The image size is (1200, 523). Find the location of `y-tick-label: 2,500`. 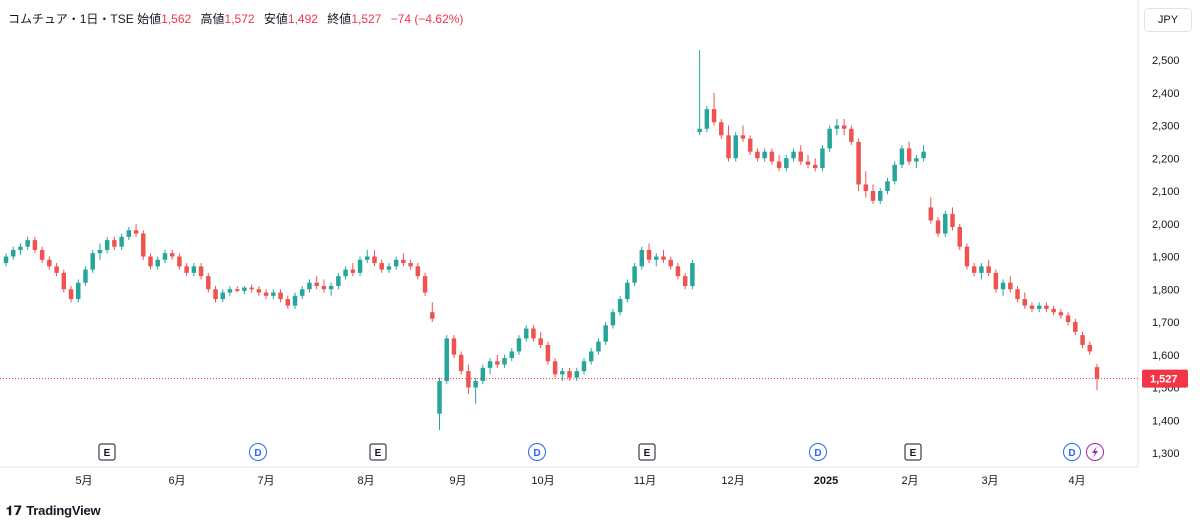

y-tick-label: 2,500 is located at coordinates (1166, 61).